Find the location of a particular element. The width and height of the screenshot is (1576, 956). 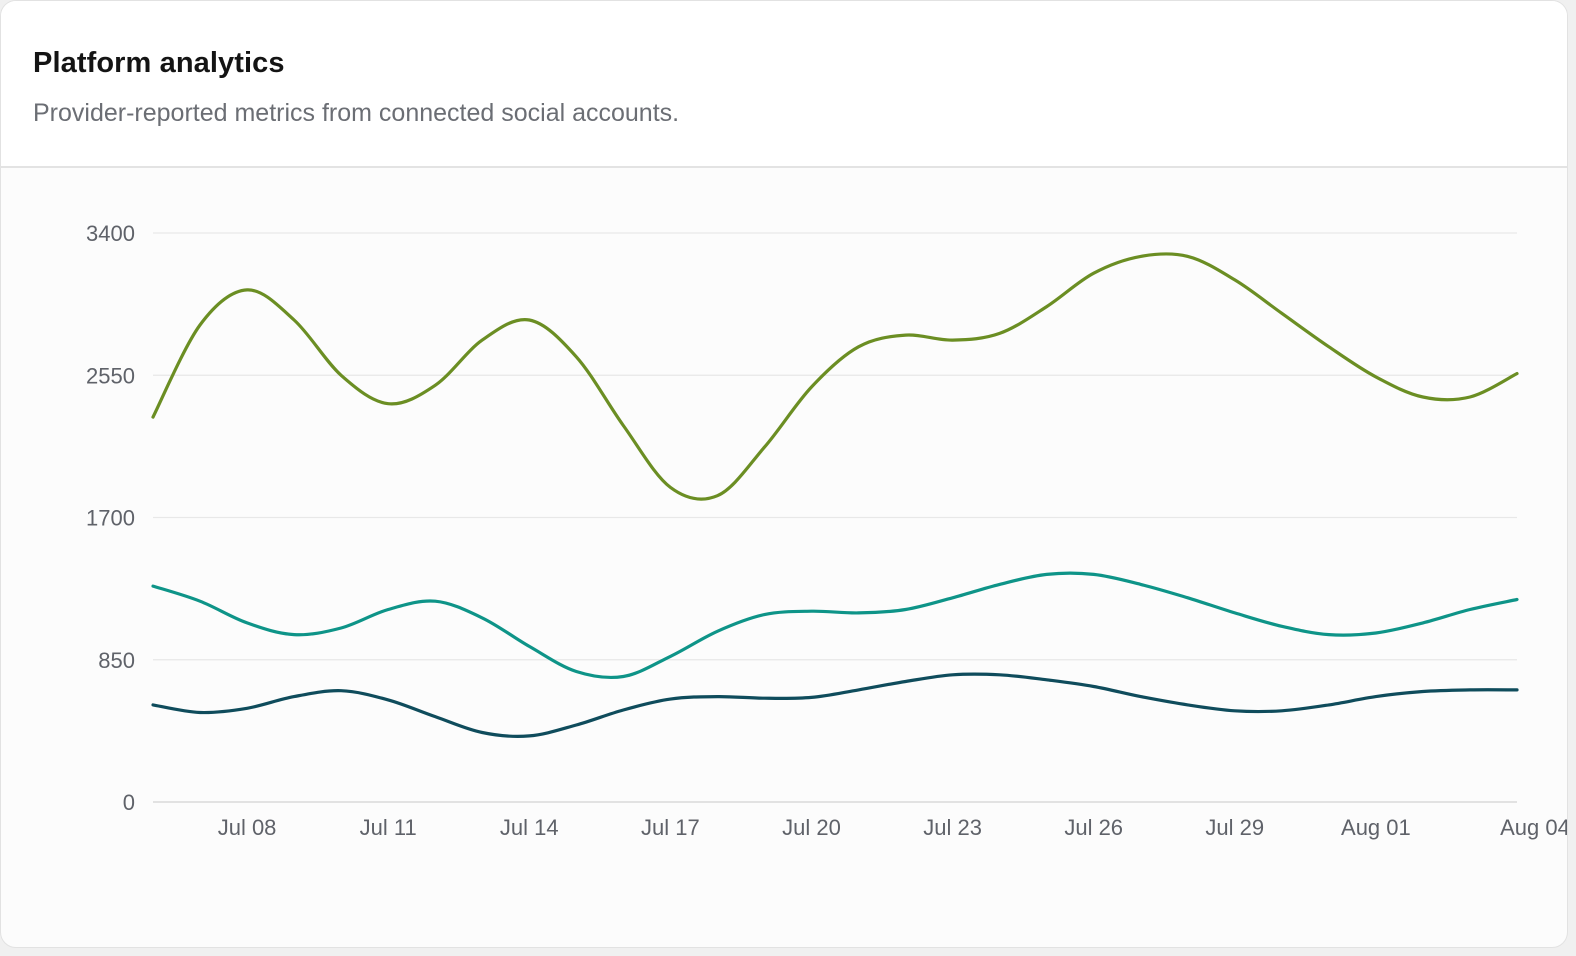

x-tick-label: Jul 23 is located at coordinates (952, 827).